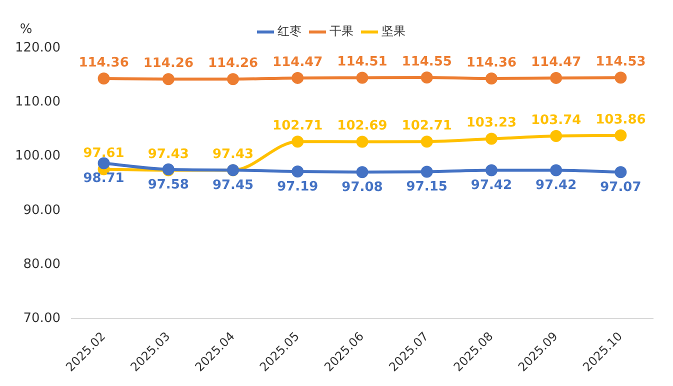 The height and width of the screenshot is (386, 673). I want to click on y-tick-label: 110.00, so click(37, 102).